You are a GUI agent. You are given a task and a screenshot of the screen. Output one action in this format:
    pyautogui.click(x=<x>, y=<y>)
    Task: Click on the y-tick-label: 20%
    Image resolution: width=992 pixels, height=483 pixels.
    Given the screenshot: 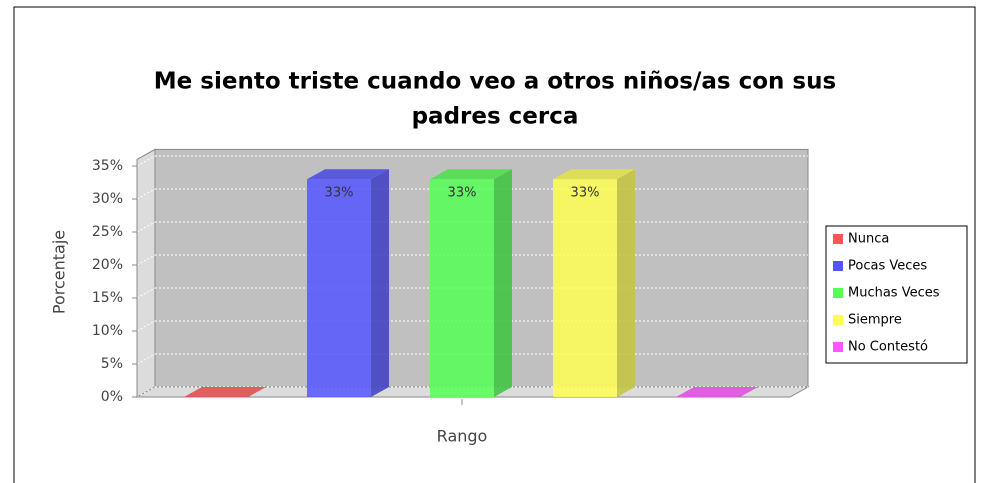 What is the action you would take?
    pyautogui.click(x=107, y=265)
    